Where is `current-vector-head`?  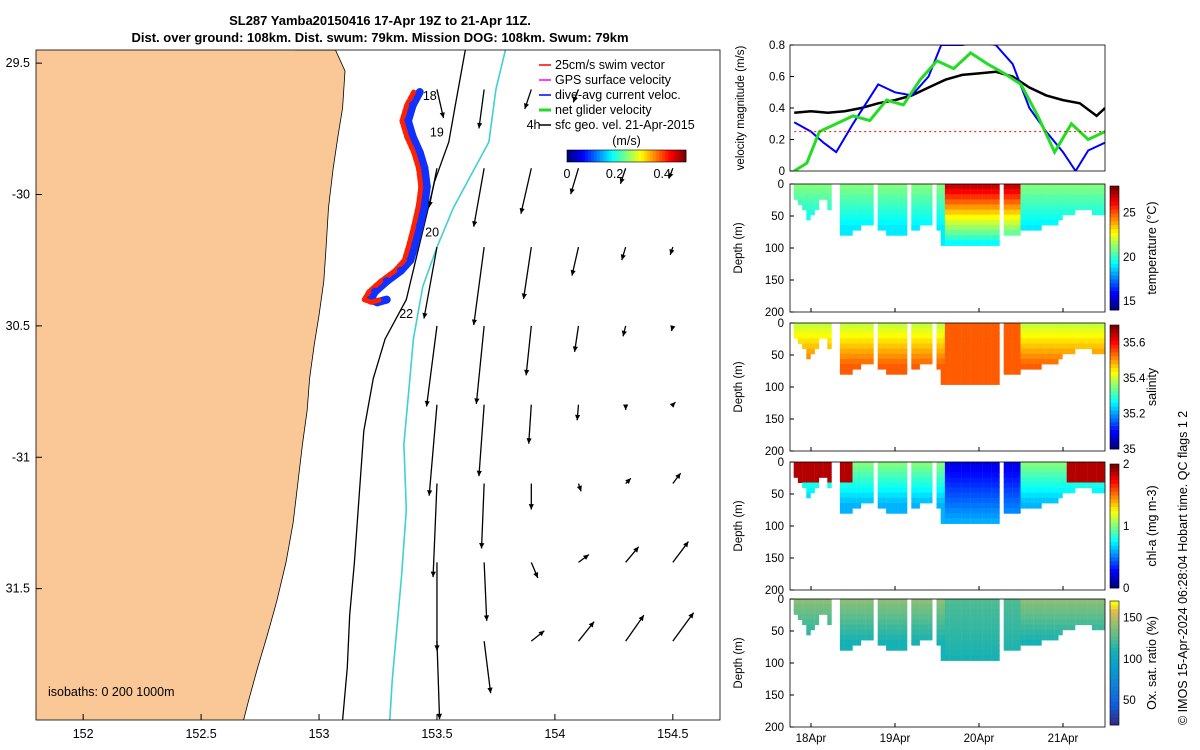 current-vector-head is located at coordinates (573, 272).